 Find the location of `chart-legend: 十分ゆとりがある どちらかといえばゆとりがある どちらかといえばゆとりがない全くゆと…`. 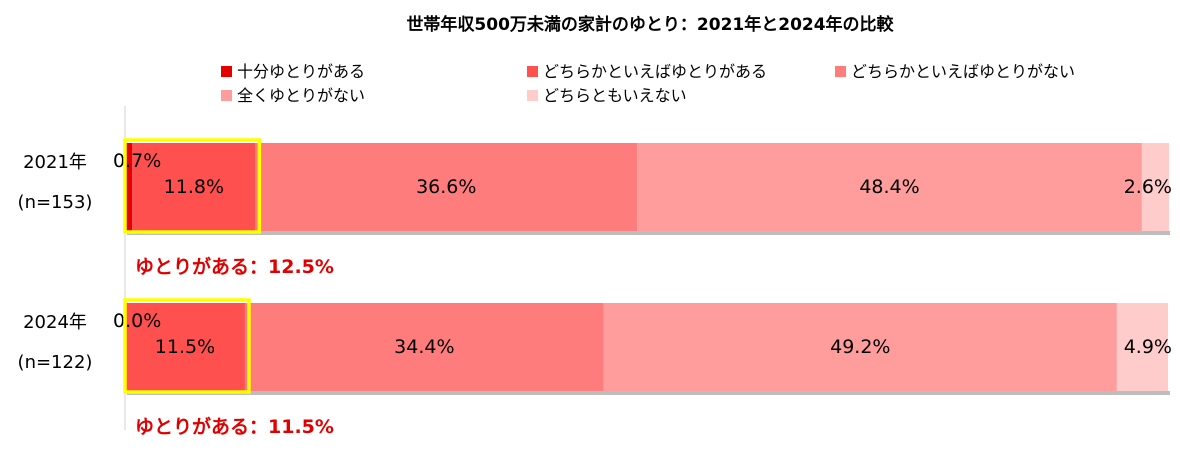

chart-legend: 十分ゆとりがある どちらかといえばゆとりがある どちらかといえばゆとりがない全くゆと… is located at coordinates (648, 83).